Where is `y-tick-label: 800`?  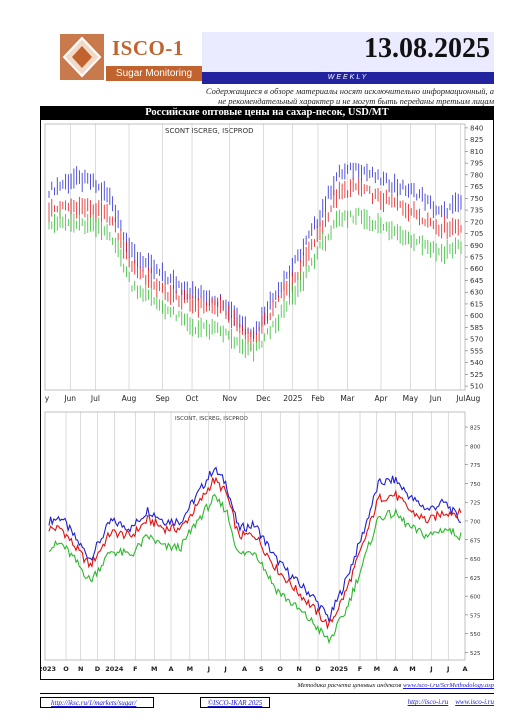 y-tick-label: 800 is located at coordinates (475, 447).